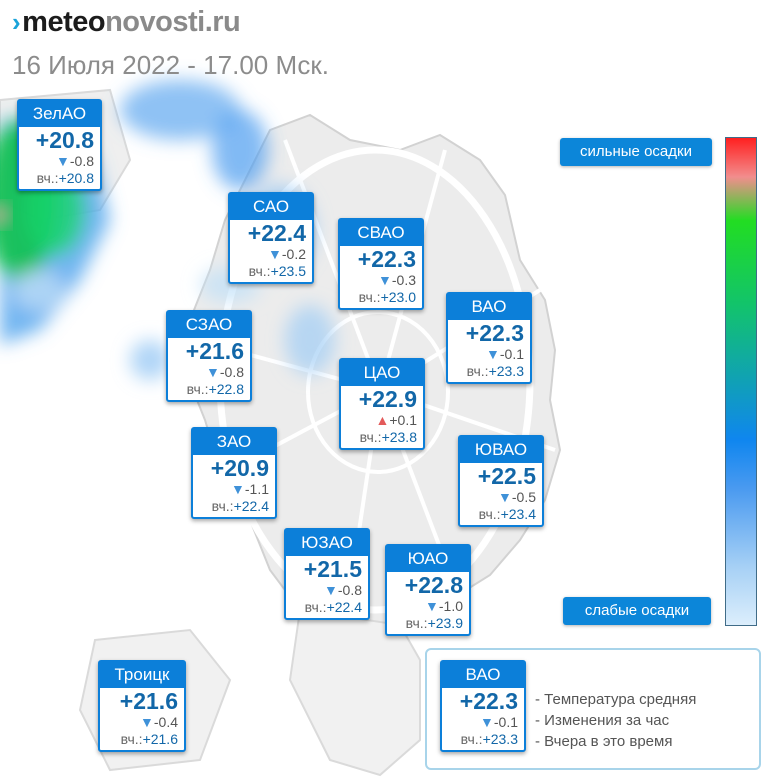  I want to click on district-card-sao: САО +22.4 ▼-0.2 вч.:+23.5, so click(271, 238).